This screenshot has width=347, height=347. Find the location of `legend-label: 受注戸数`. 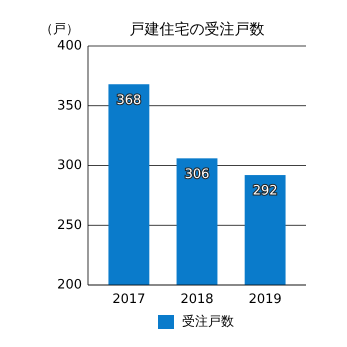

legend-label: 受注戸数 is located at coordinates (208, 322).